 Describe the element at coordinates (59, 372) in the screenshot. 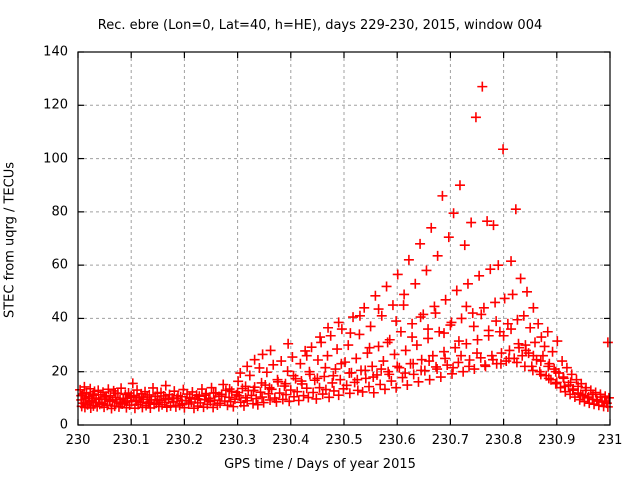

I see `y-tick-label: 20` at that location.